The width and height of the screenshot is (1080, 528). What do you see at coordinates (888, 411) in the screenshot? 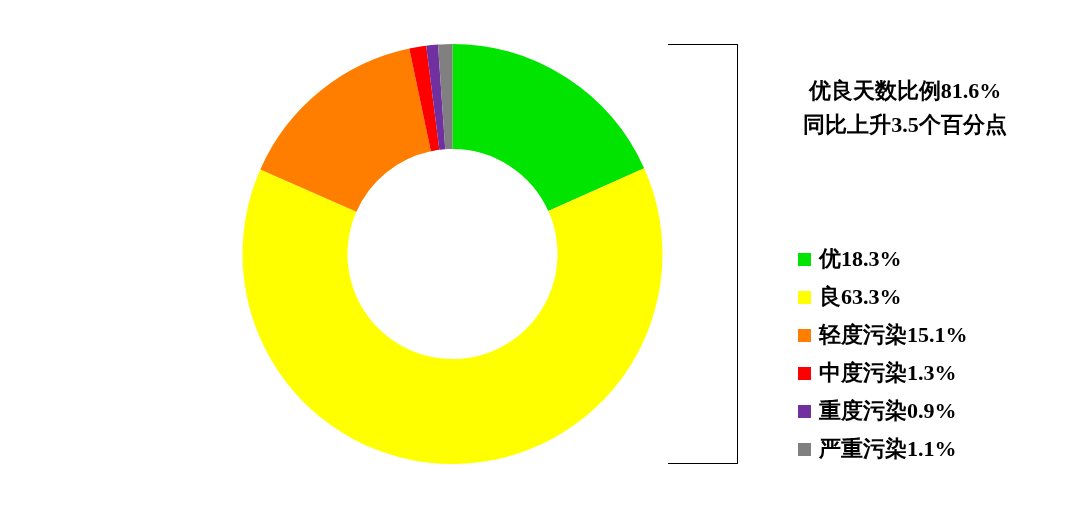
I see `legend-label: 重度污染0.9%` at bounding box center [888, 411].